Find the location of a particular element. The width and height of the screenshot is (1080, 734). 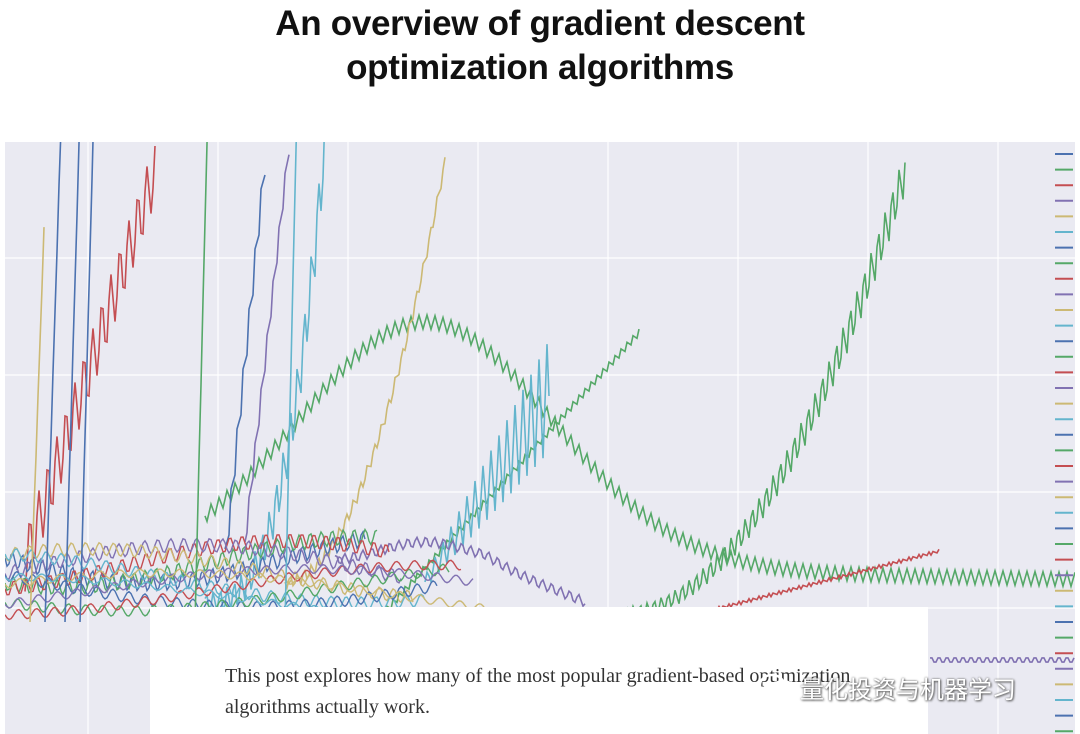

watermark-icon is located at coordinates (776, 686).